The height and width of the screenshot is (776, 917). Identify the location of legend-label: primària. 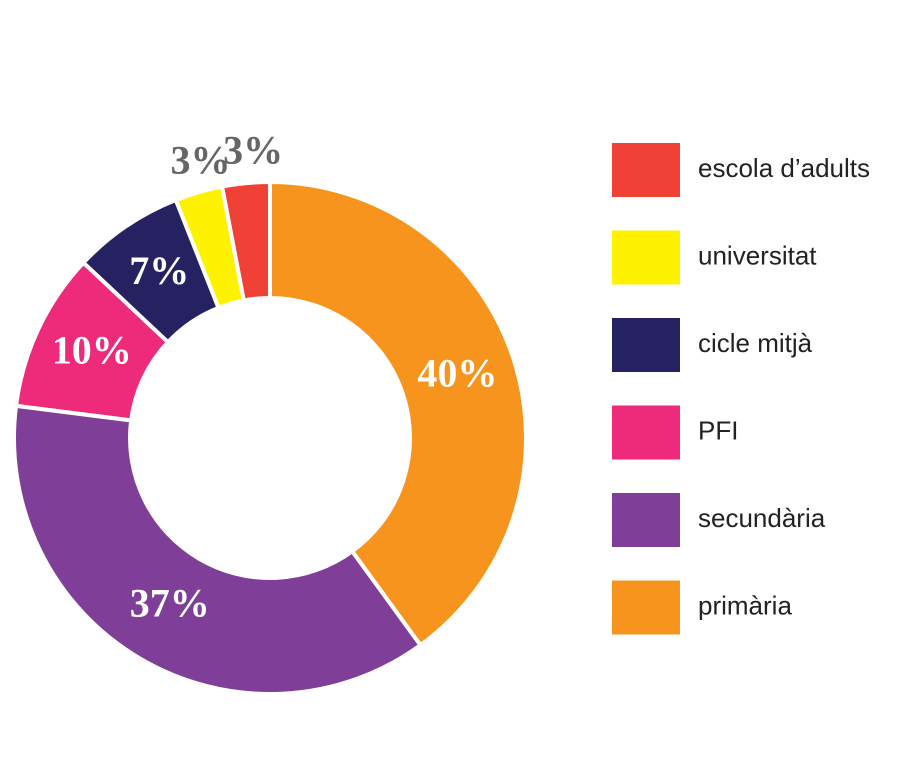
(745, 605).